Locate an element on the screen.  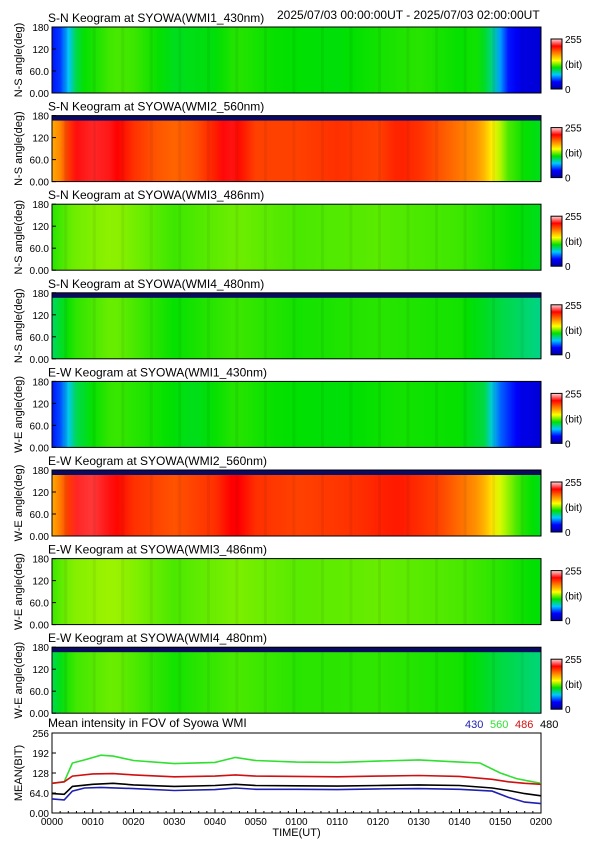
x-tick-label: 0030 is located at coordinates (174, 822).